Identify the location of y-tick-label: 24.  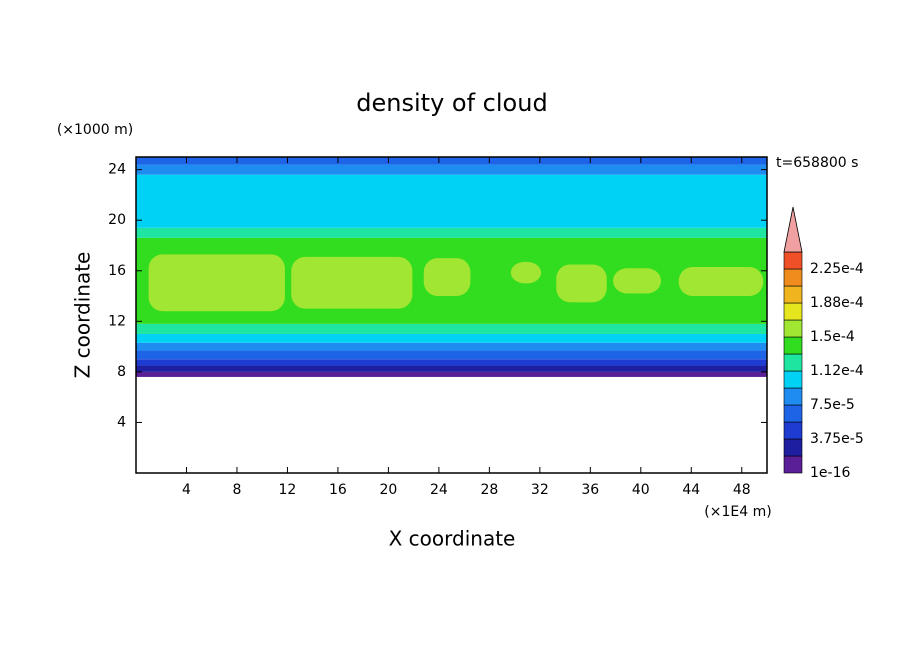
(117, 170).